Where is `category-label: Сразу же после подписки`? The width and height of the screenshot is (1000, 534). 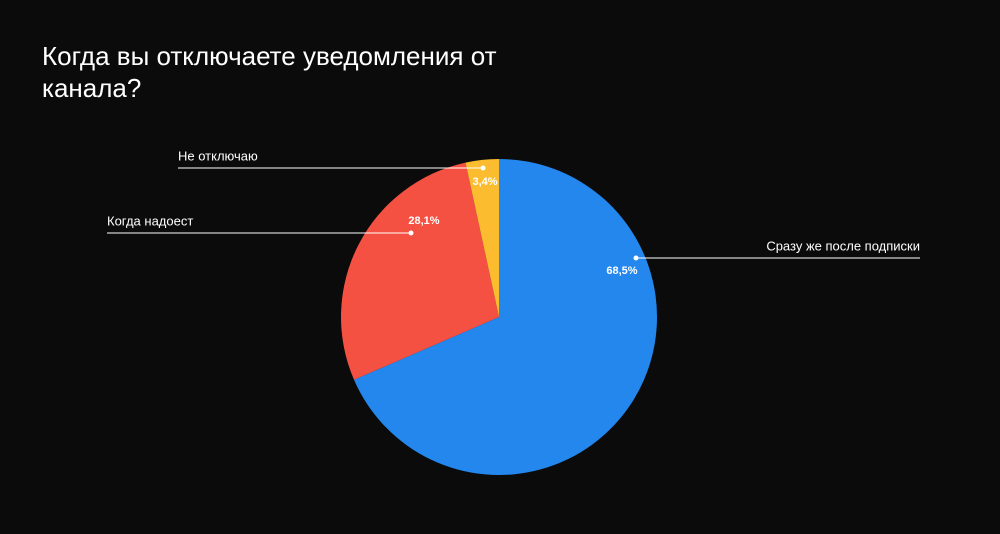
category-label: Сразу же после подписки is located at coordinates (843, 245).